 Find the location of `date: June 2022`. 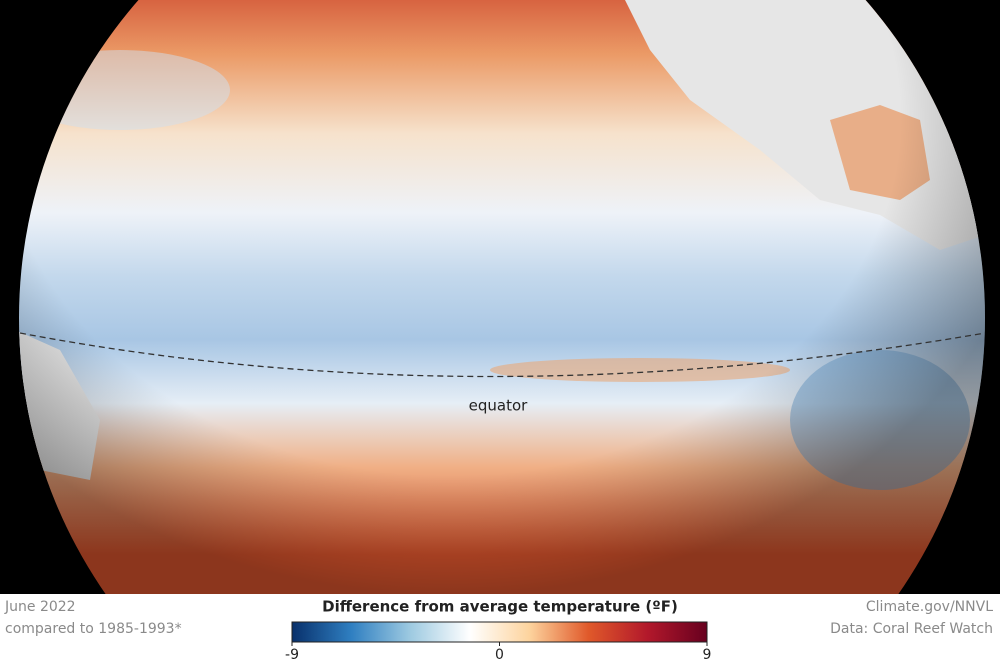

date: June 2022 is located at coordinates (40, 607).